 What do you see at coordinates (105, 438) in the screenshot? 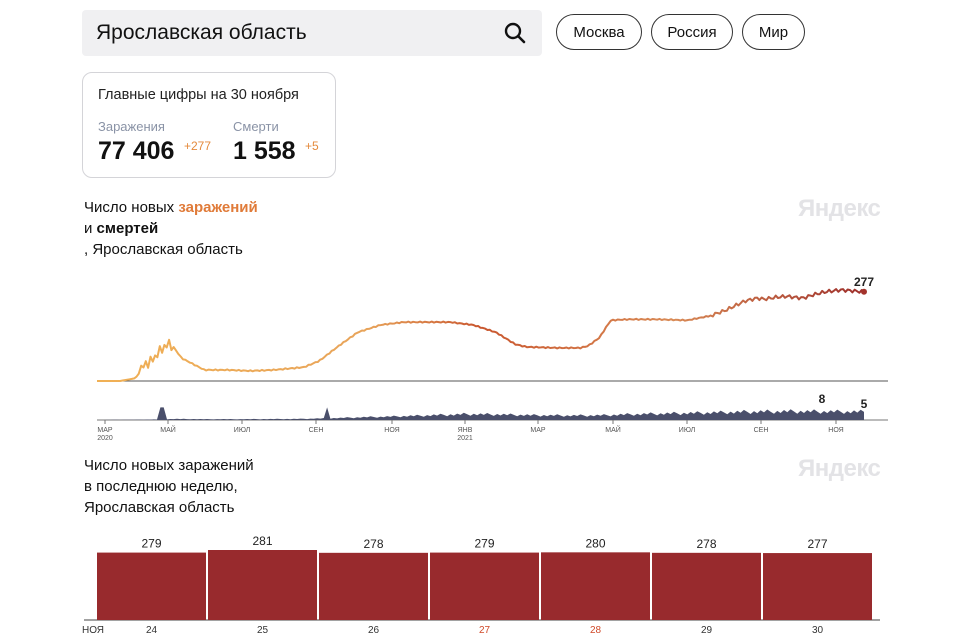
I see `x-tick-year: 2020` at bounding box center [105, 438].